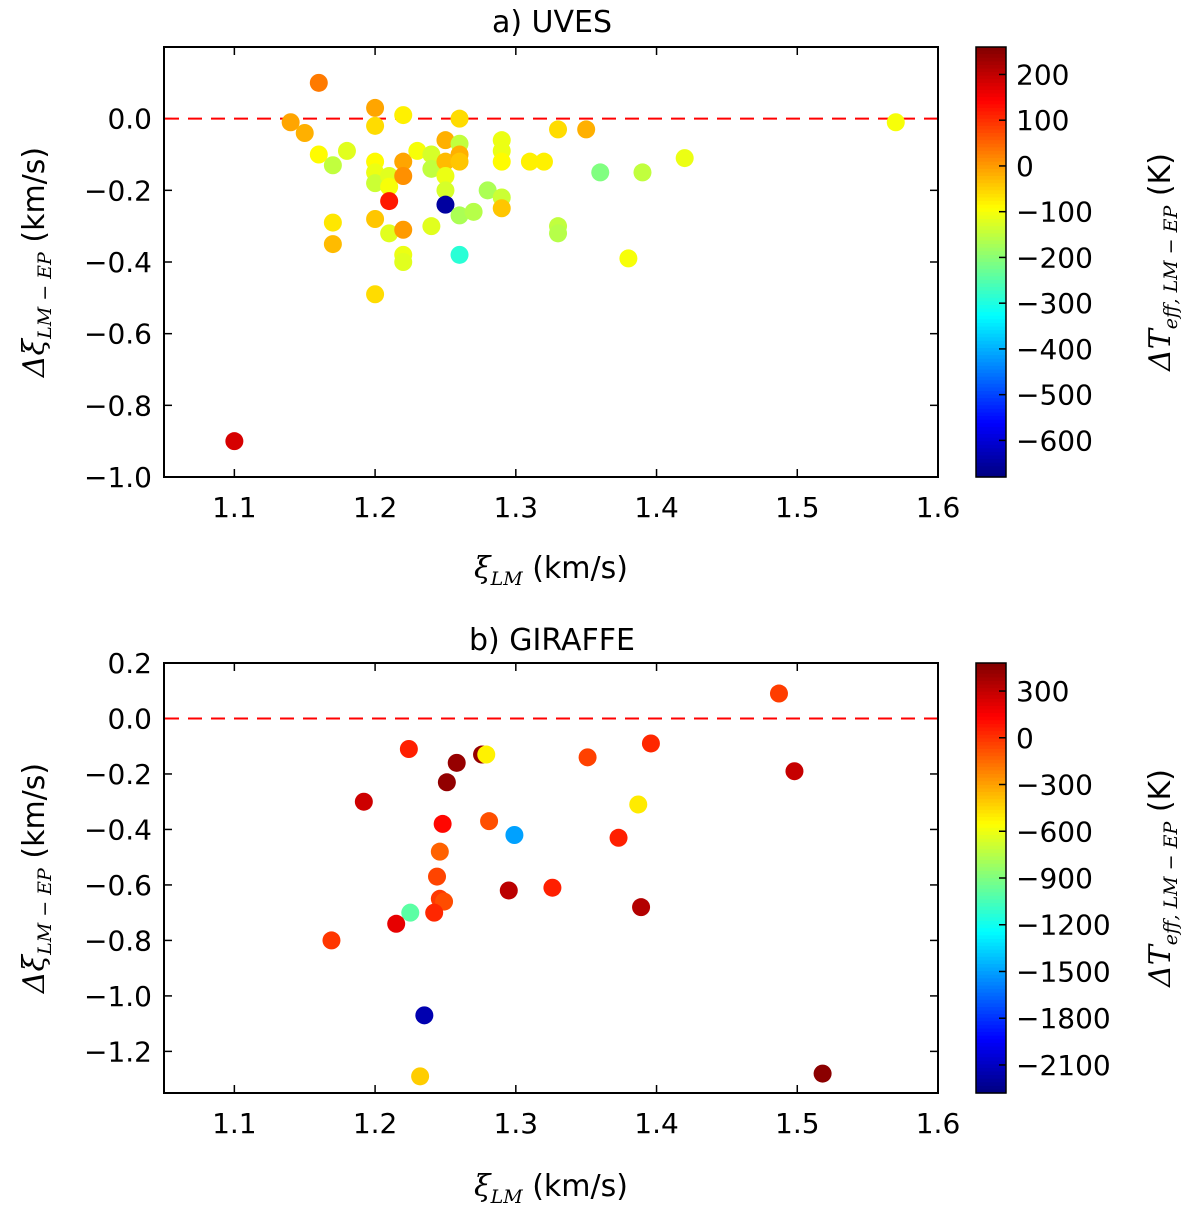 Image resolution: width=1200 pixels, height=1213 pixels. What do you see at coordinates (1043, 878) in the screenshot?
I see `panel-giraffe-colorbar: 300 0 −300 −600 −900 −1200 −1500 −1800 −2100` at bounding box center [1043, 878].